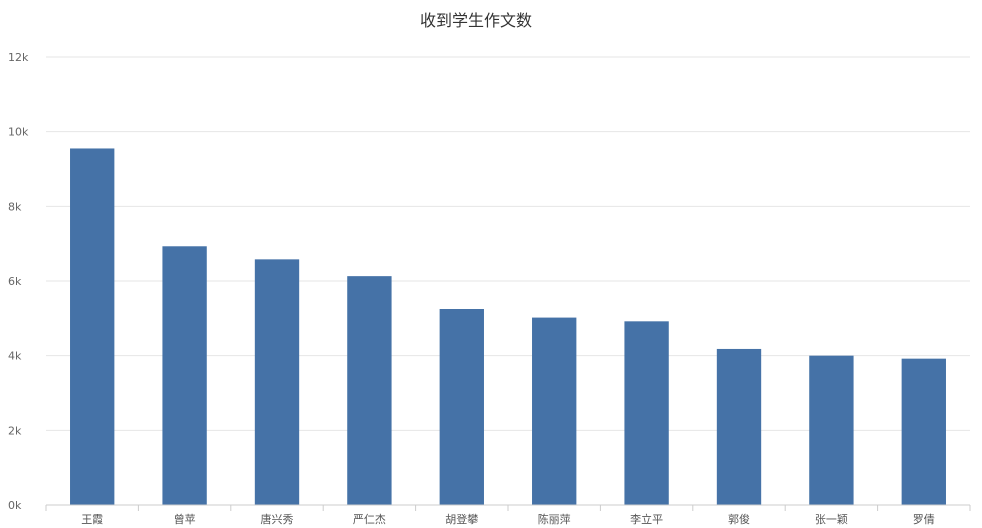  I want to click on y-tick-label: 2k, so click(15, 430).